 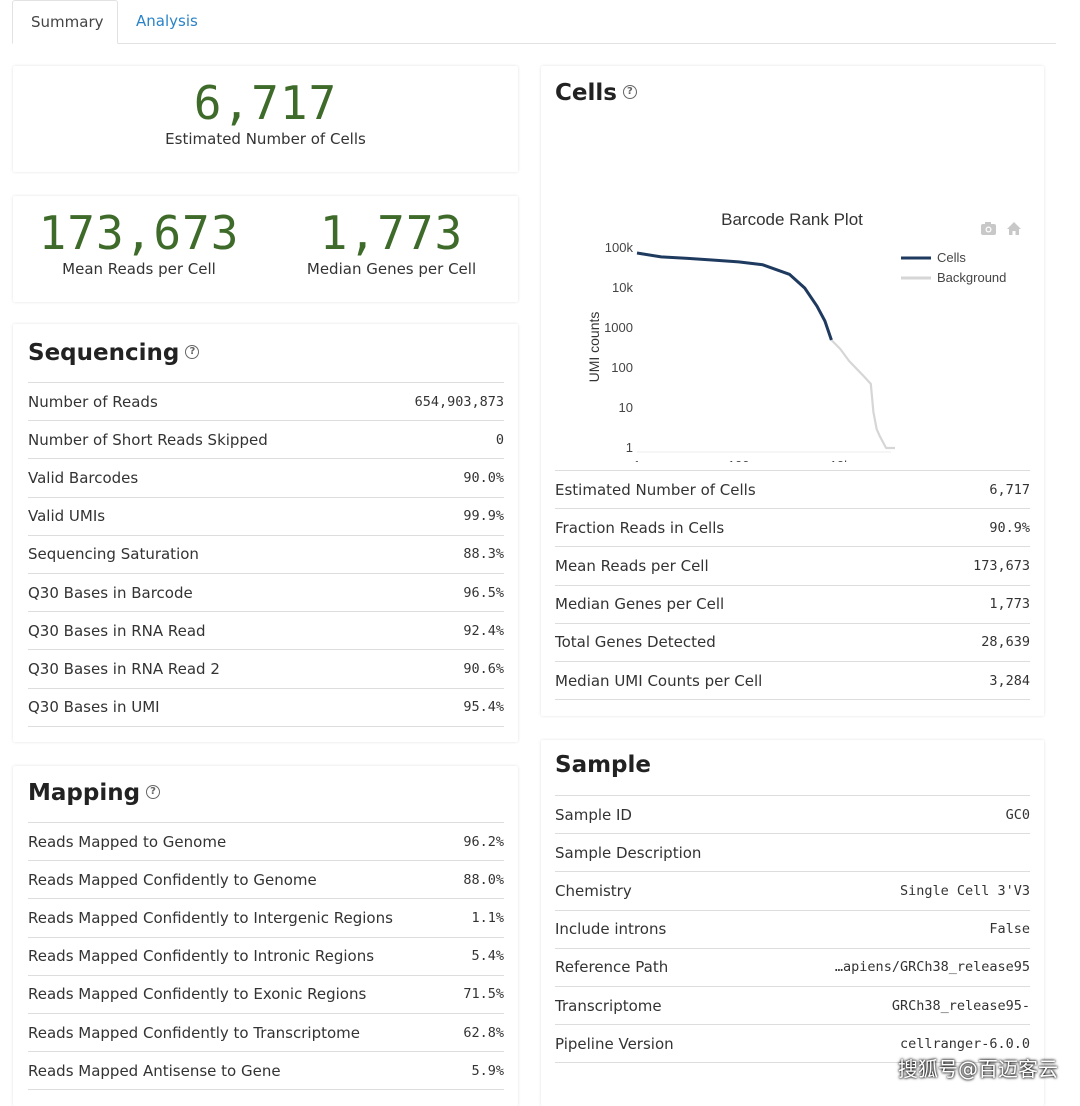 I want to click on metric-value: 62.8%, so click(x=483, y=1032).